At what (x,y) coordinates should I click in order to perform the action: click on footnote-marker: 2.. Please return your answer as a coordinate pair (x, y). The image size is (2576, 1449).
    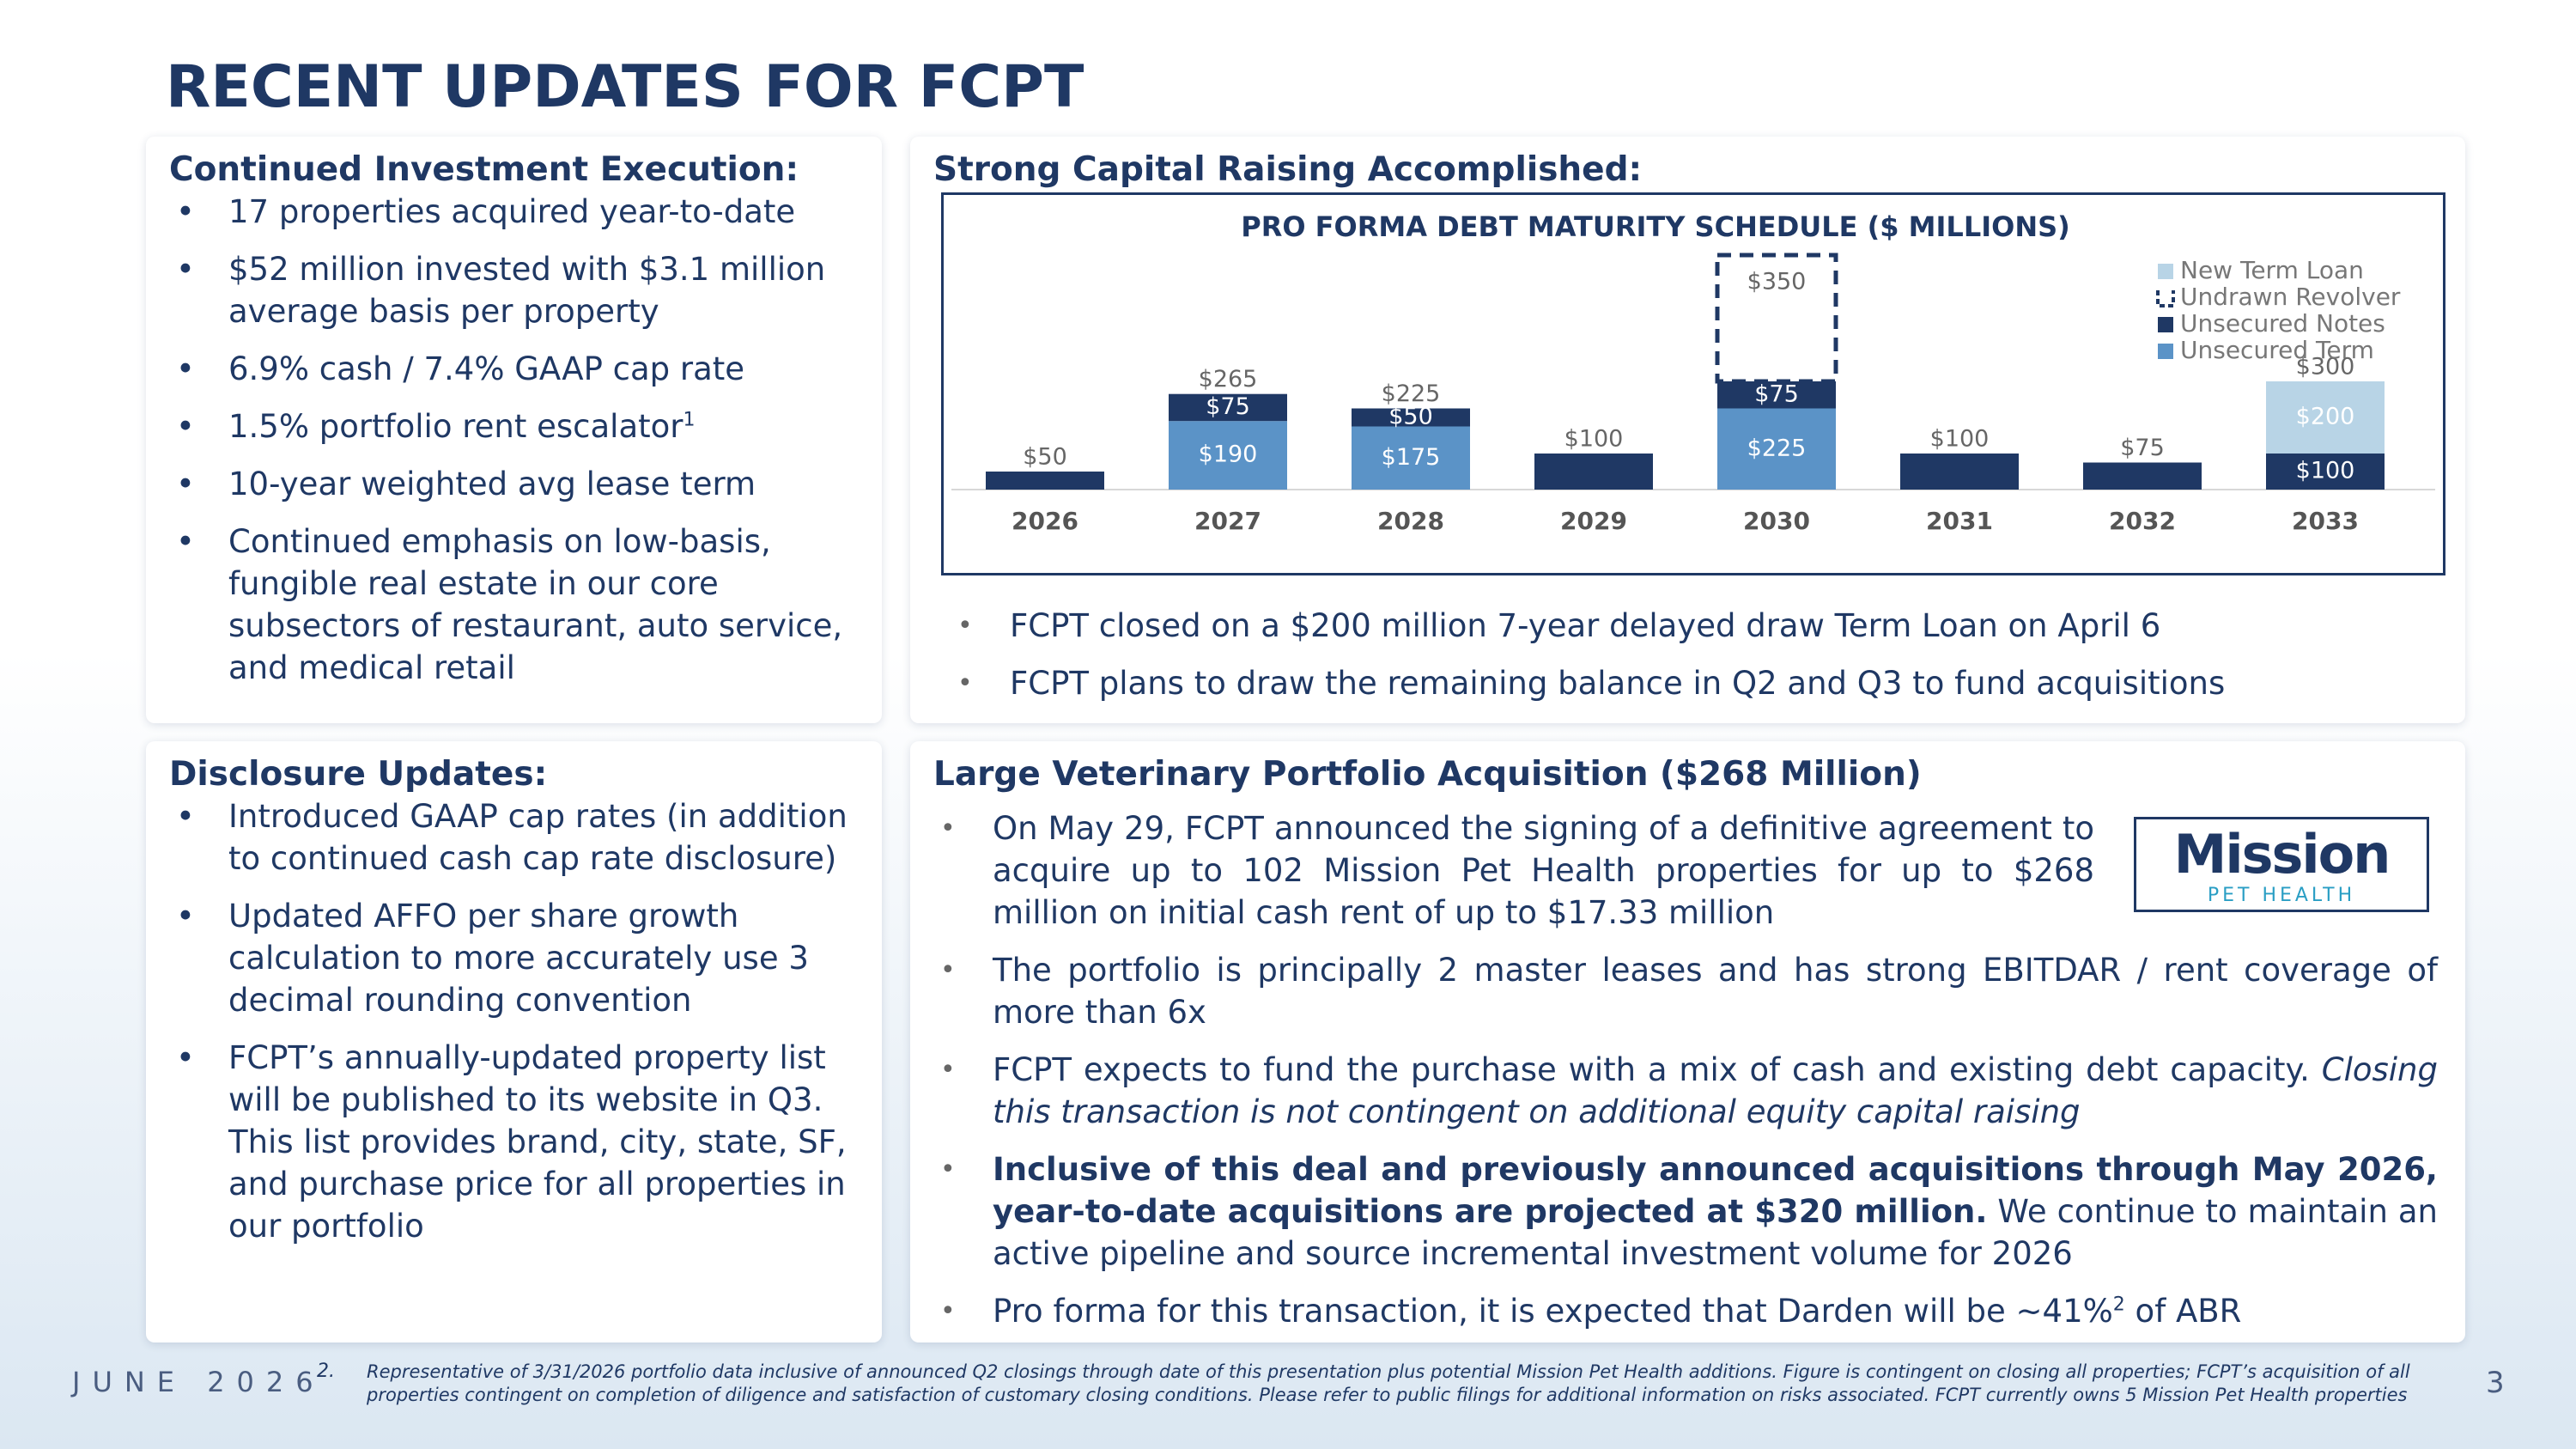
    Looking at the image, I should click on (326, 1371).